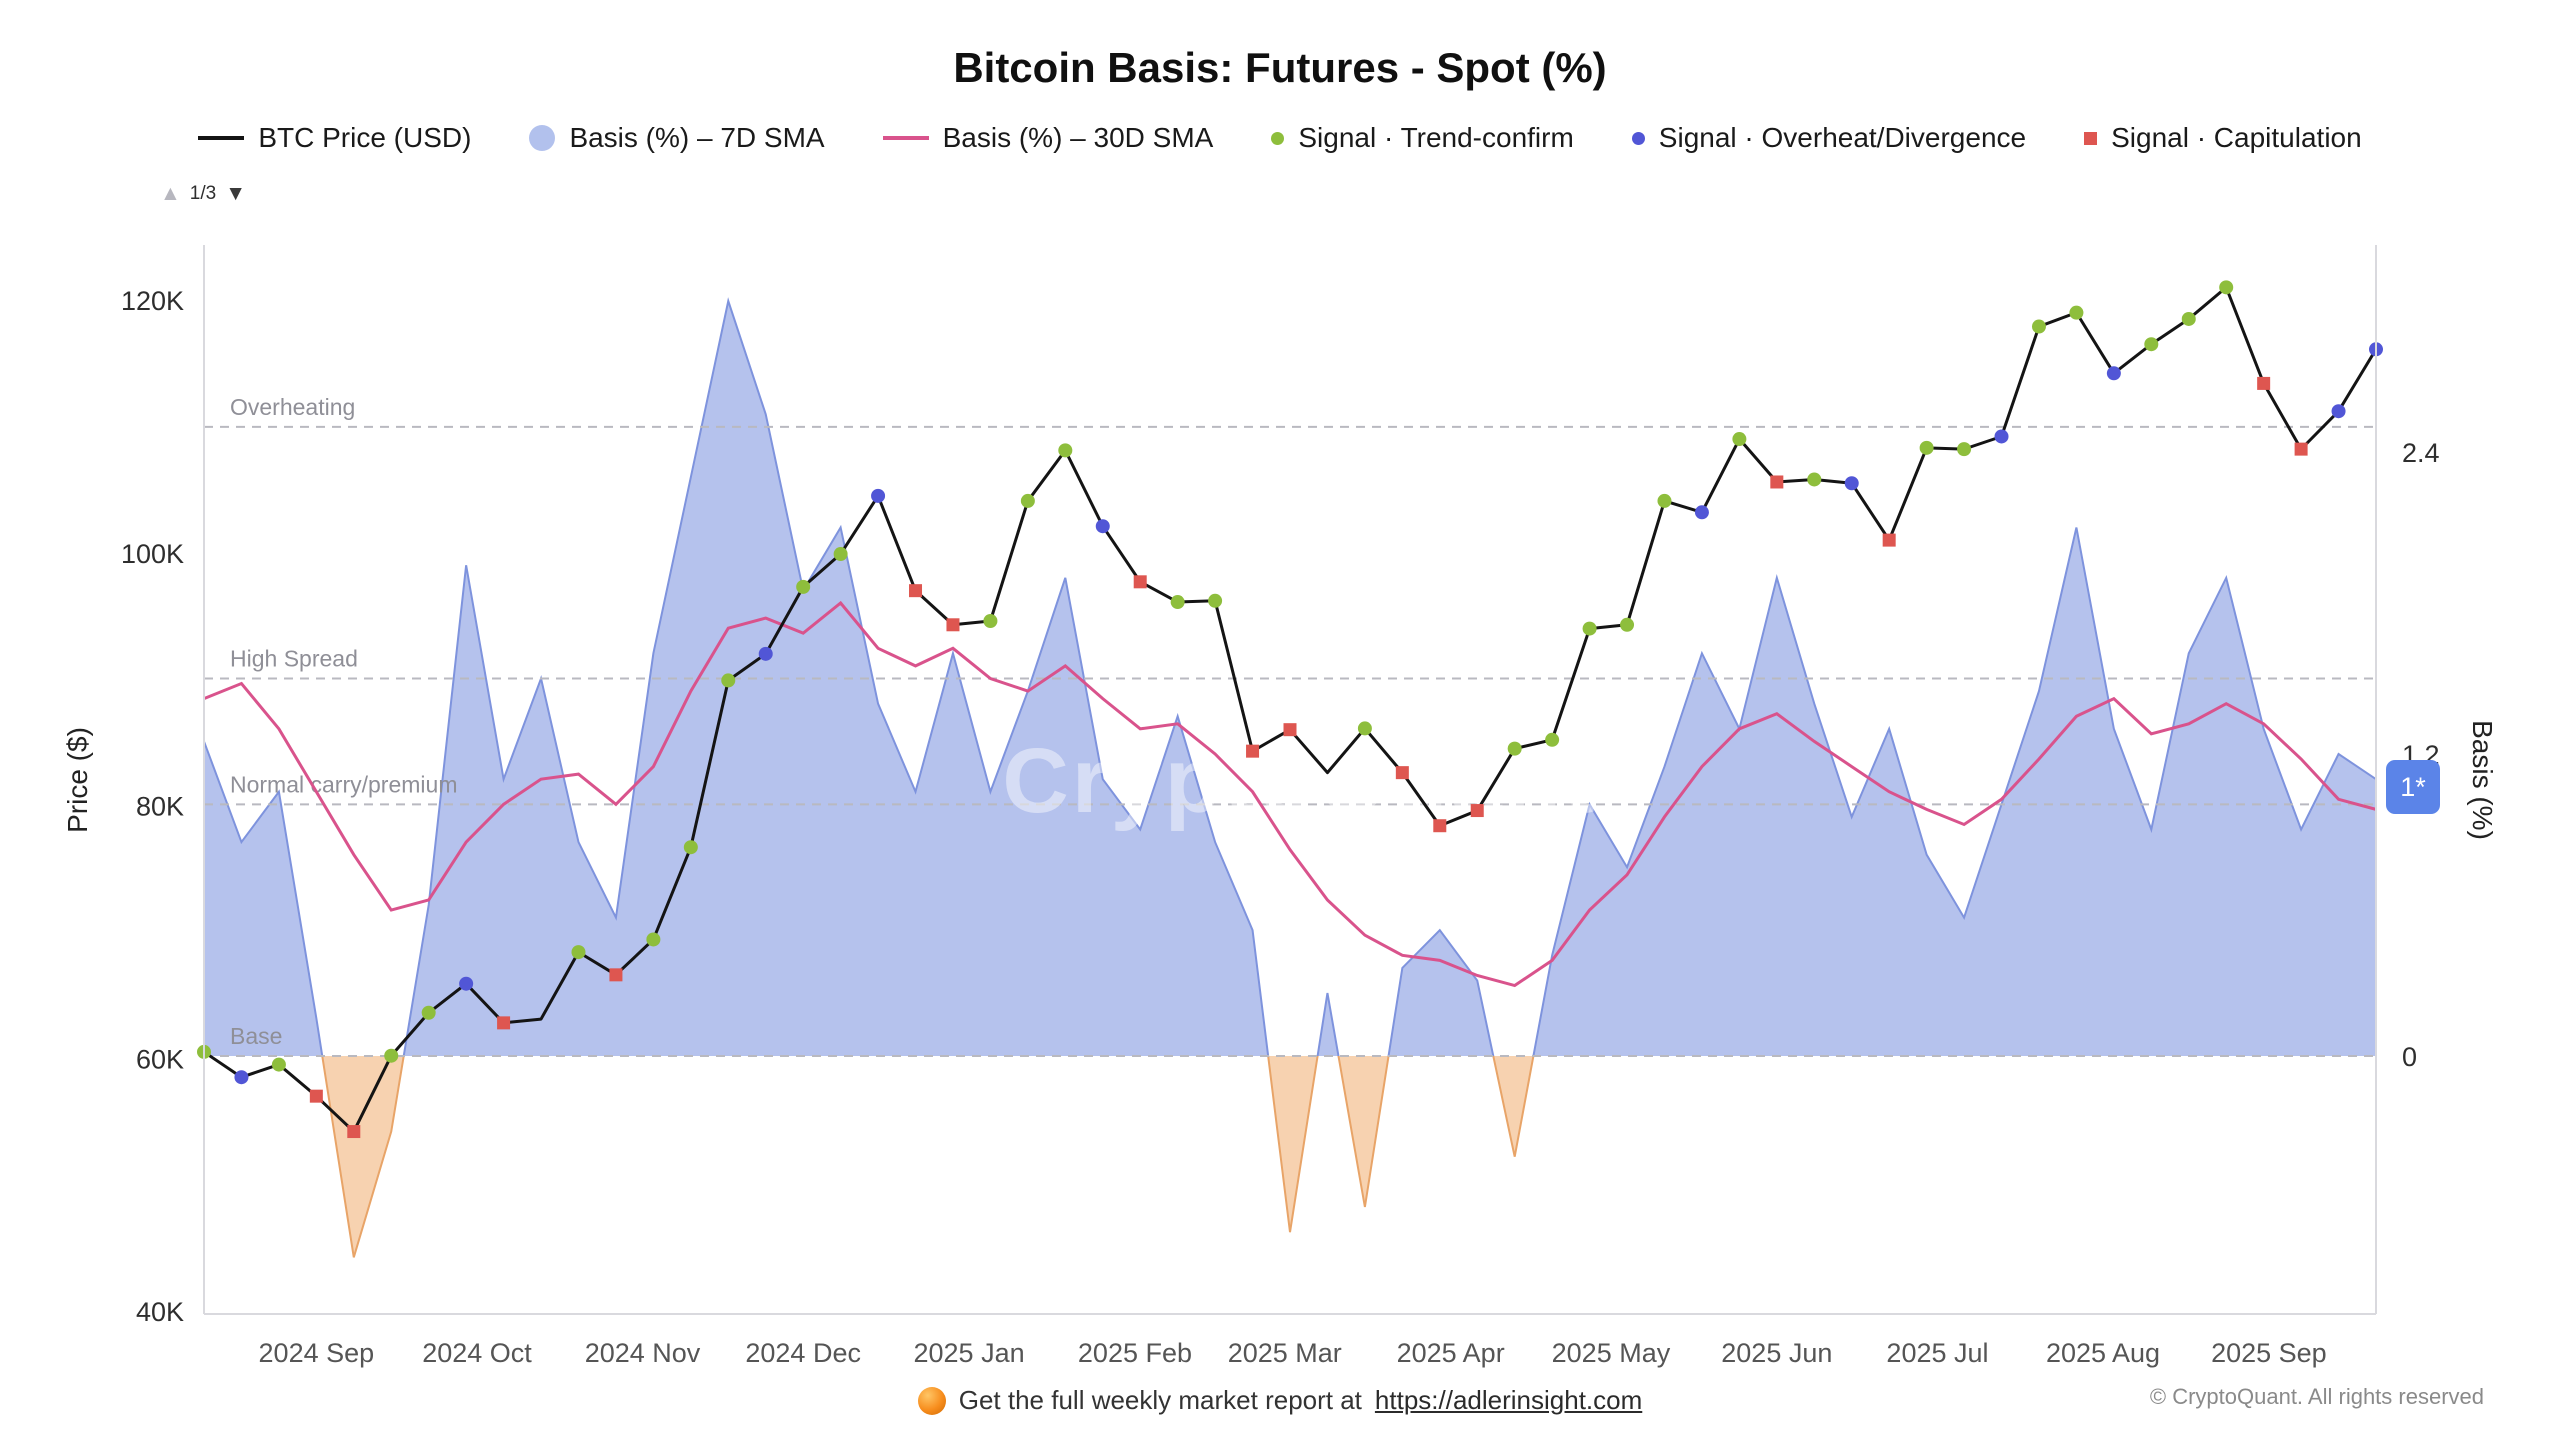 The image size is (2560, 1440). What do you see at coordinates (77, 780) in the screenshot?
I see `price-axis-title: Price ($)` at bounding box center [77, 780].